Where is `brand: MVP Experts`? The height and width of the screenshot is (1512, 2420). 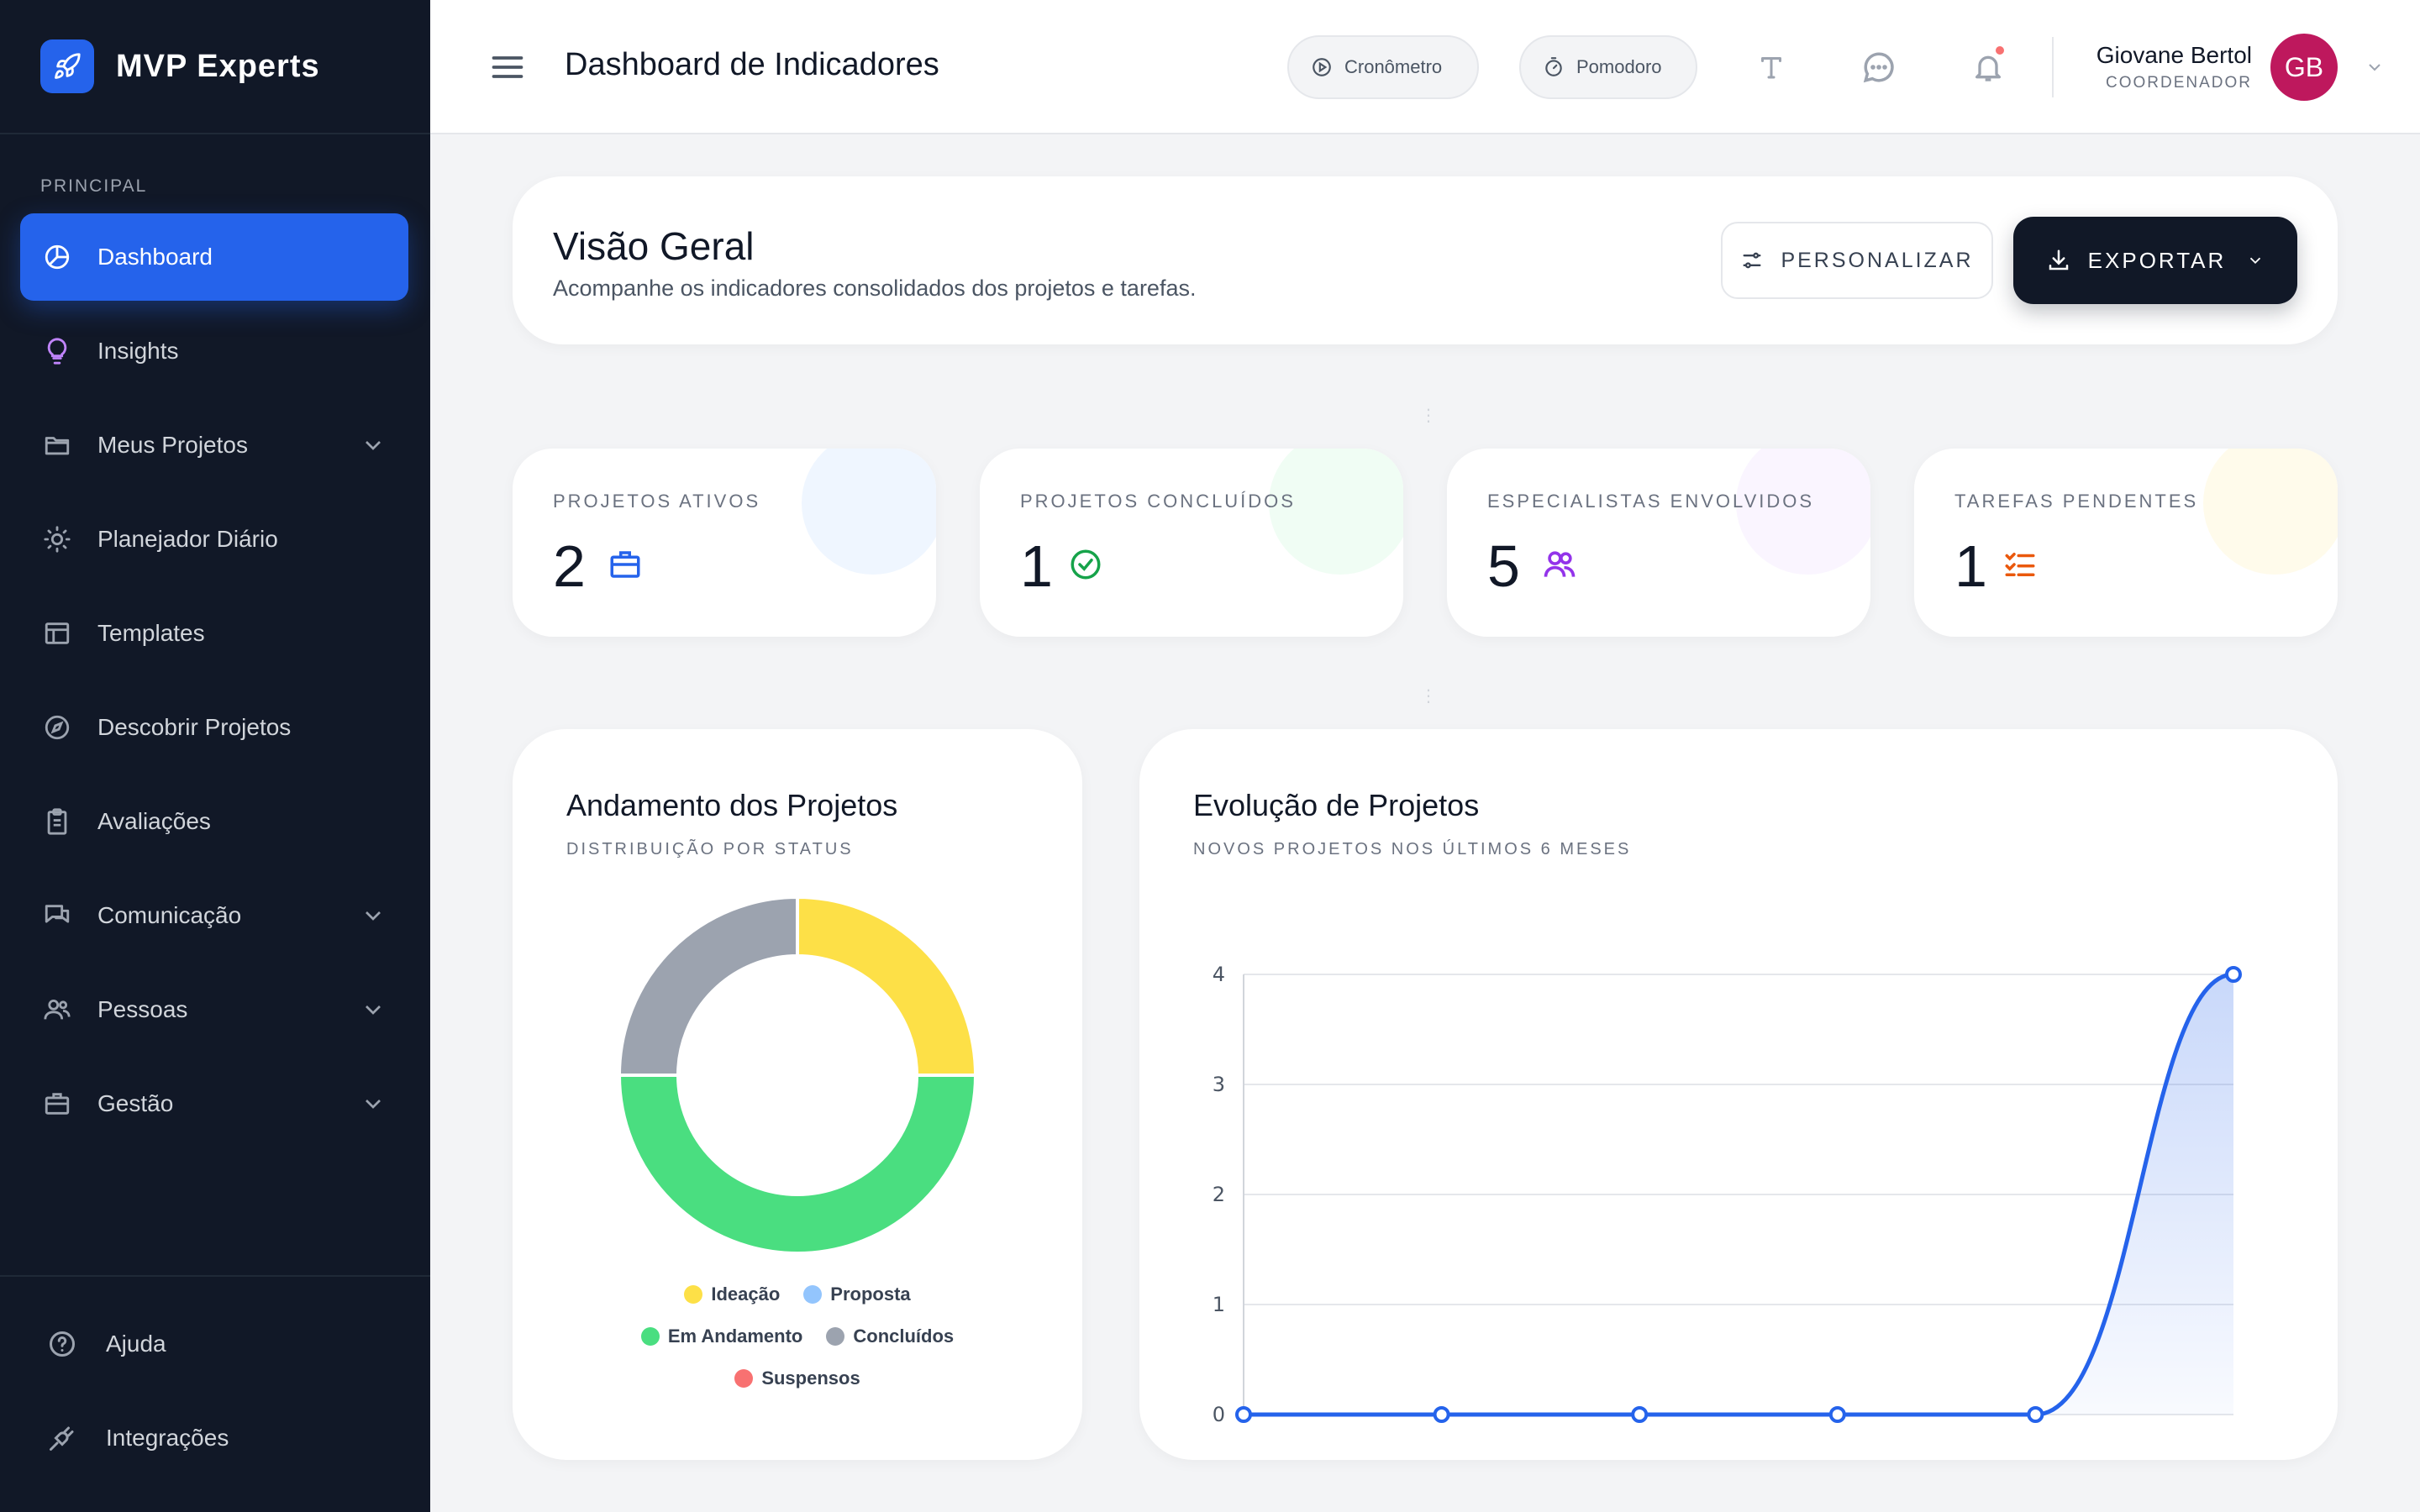 brand: MVP Experts is located at coordinates (215, 67).